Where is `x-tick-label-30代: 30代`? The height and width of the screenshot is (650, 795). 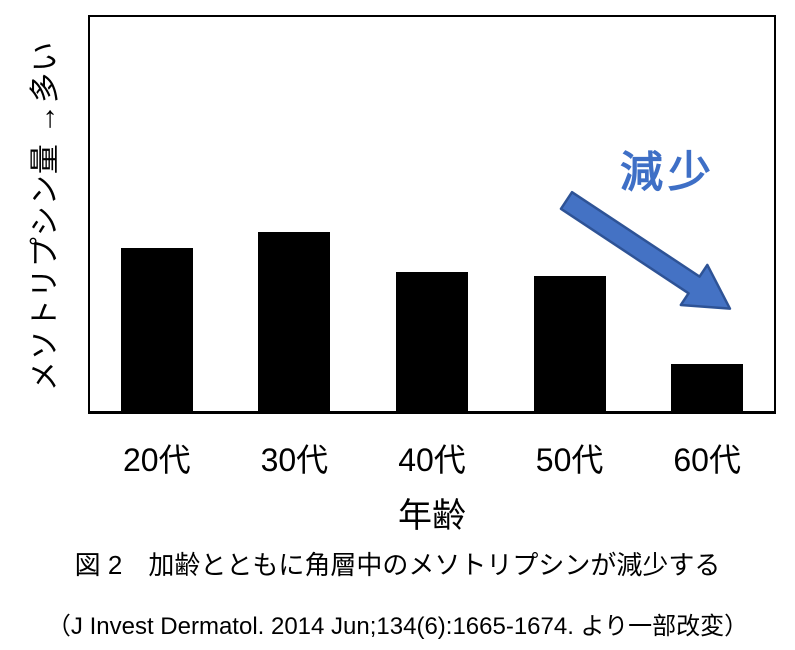
x-tick-label-30代: 30代 is located at coordinates (294, 460).